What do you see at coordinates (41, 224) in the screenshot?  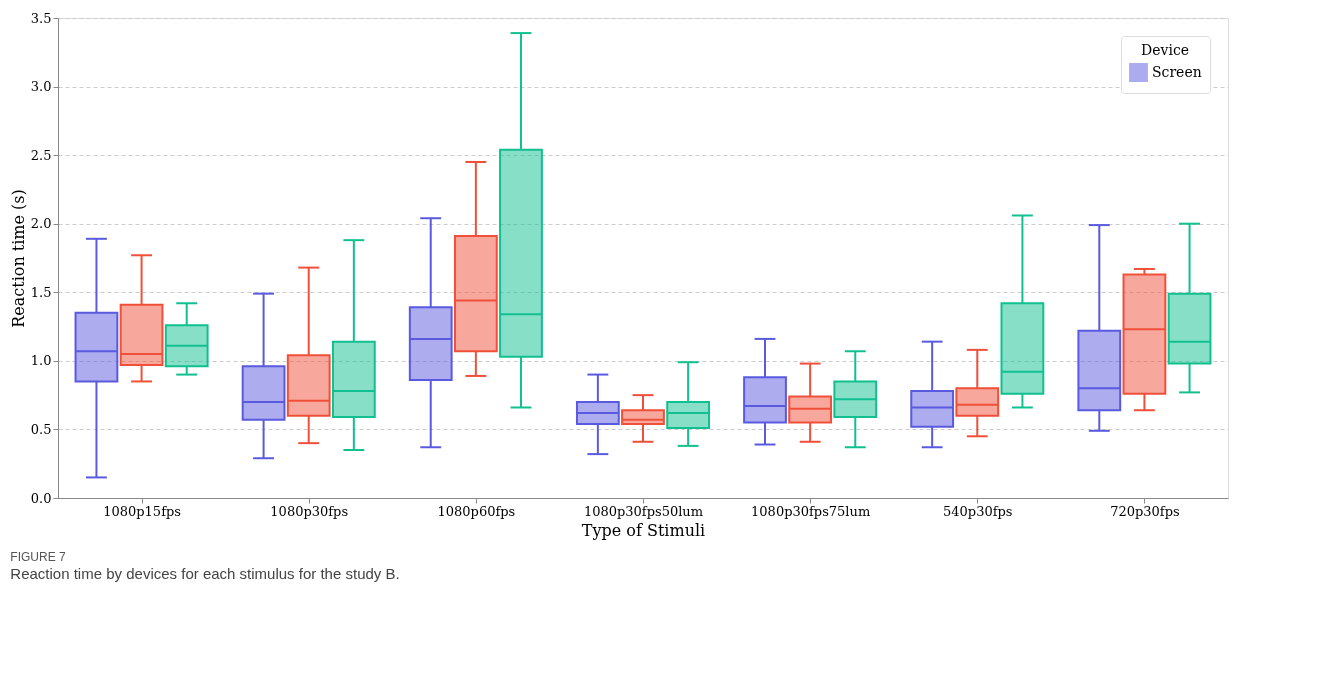 I see `y-tick-label: 2.0` at bounding box center [41, 224].